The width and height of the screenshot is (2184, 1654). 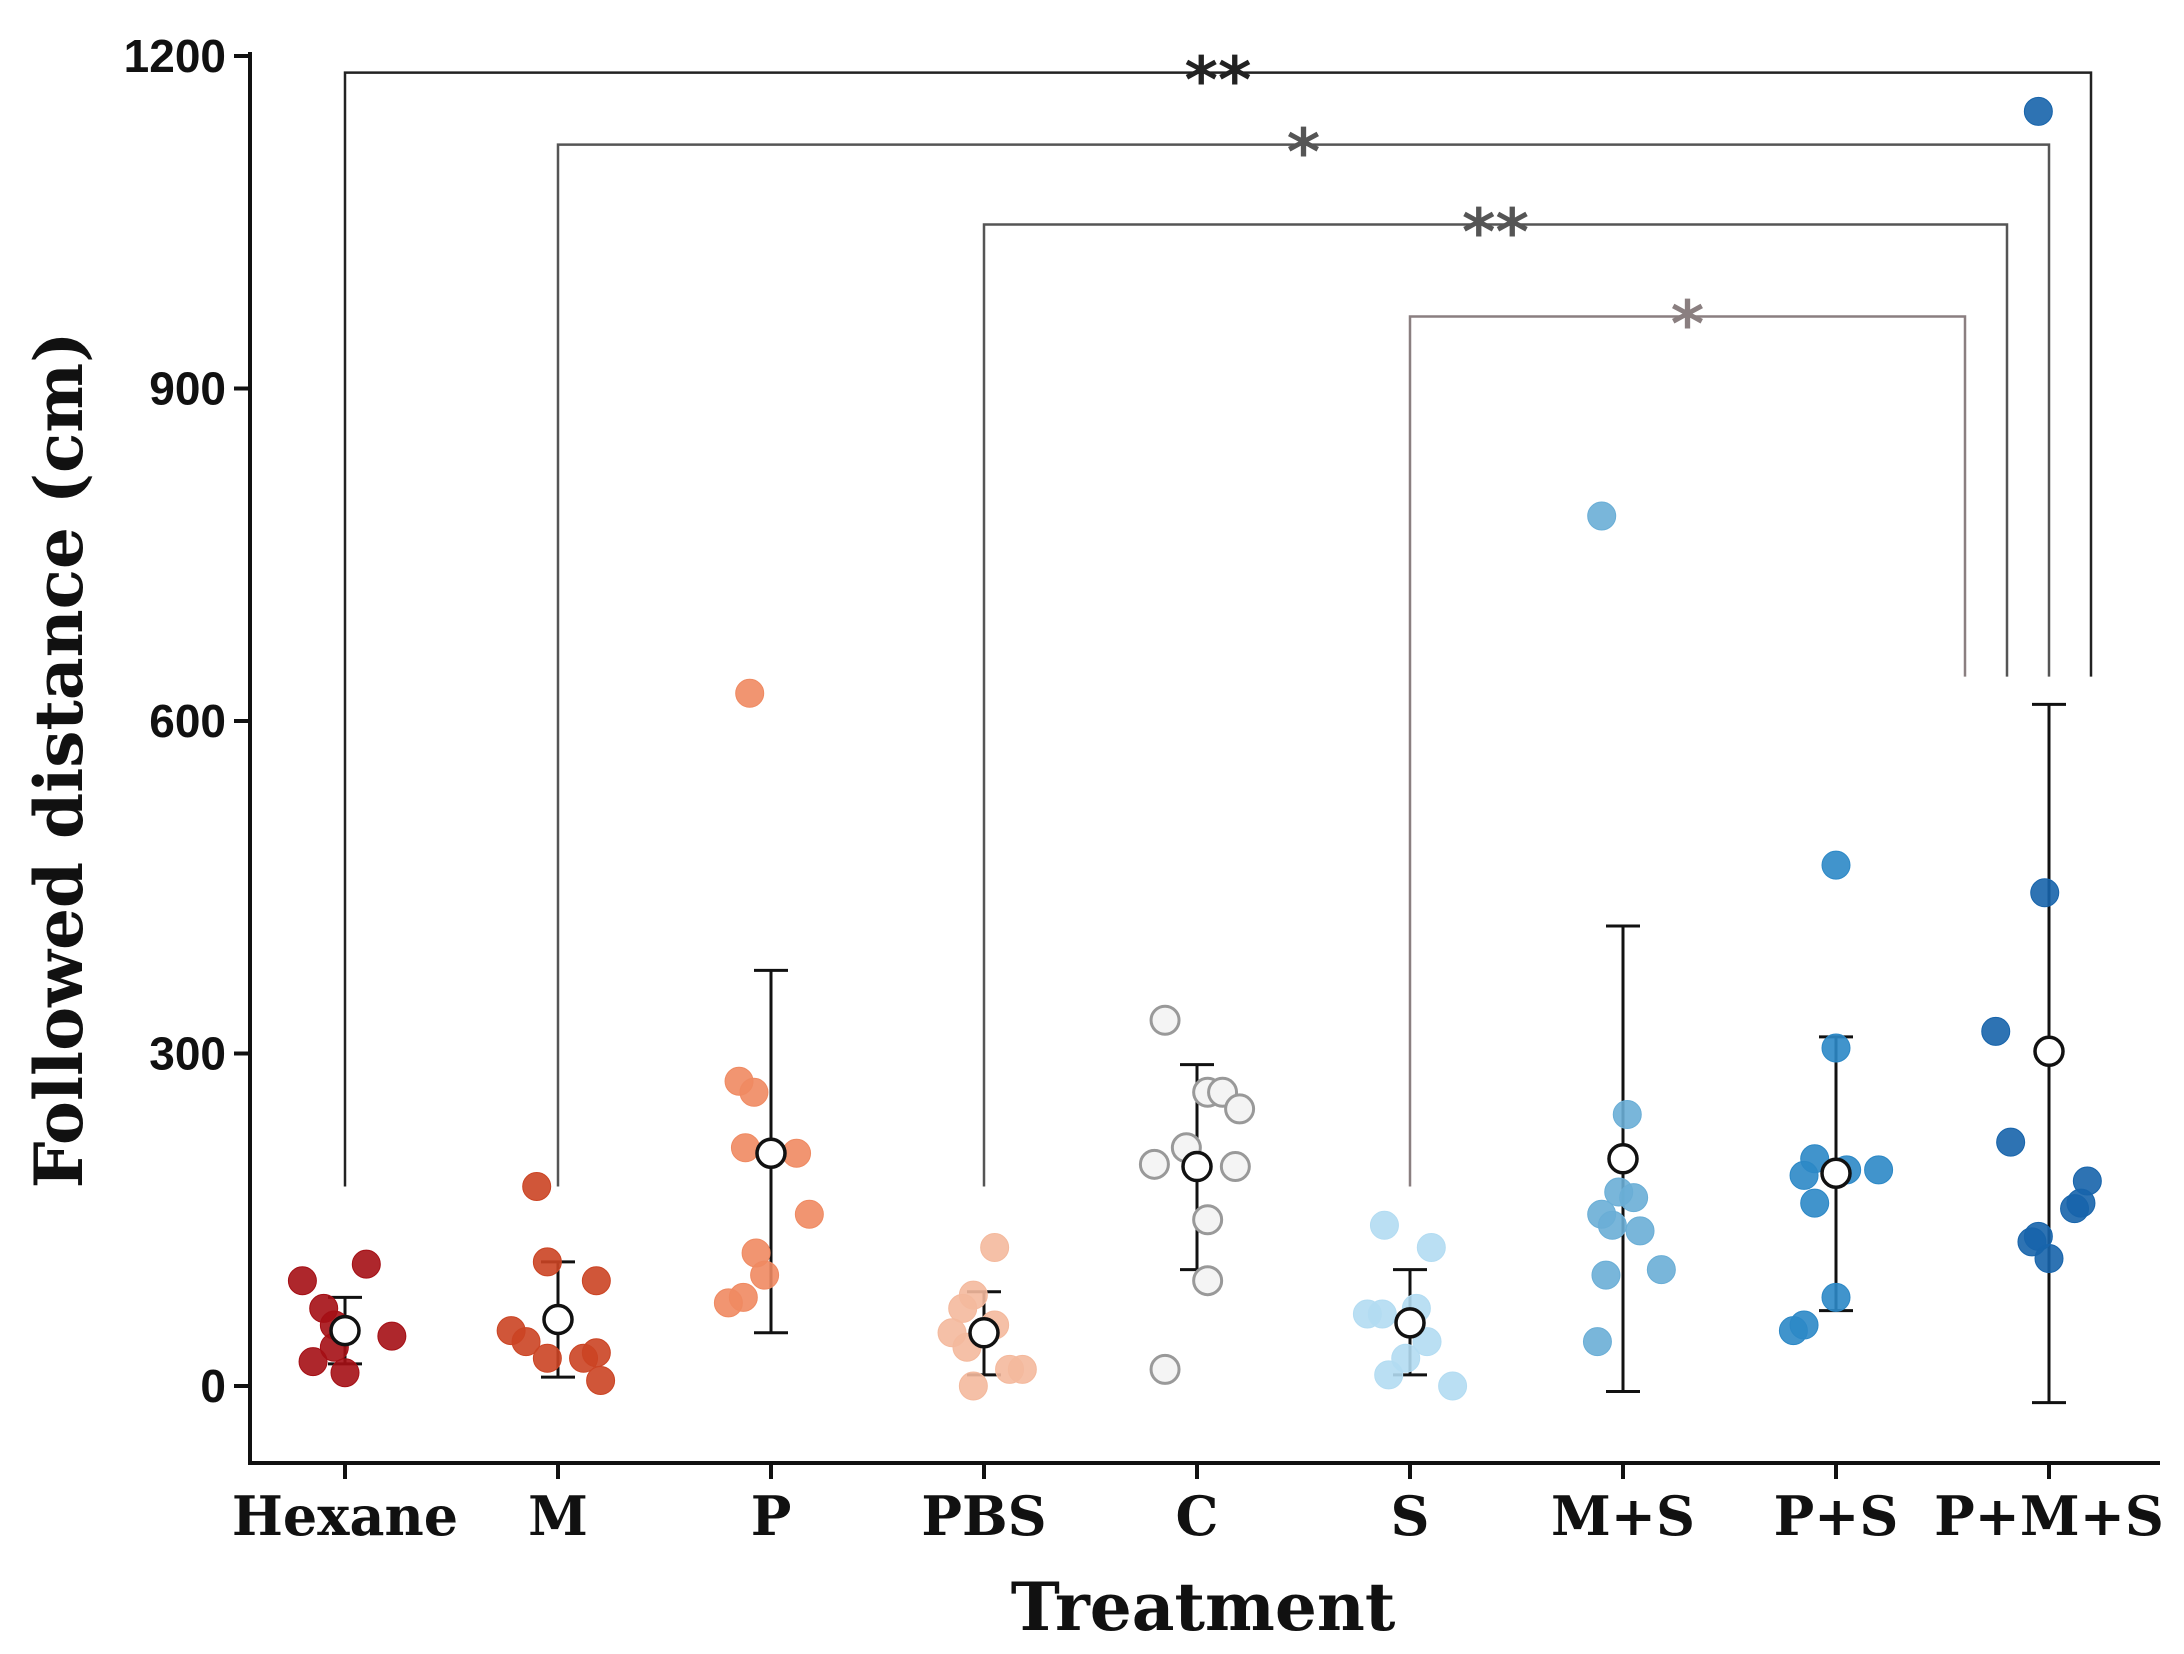 I want to click on x-tick-label: P, so click(x=771, y=1516).